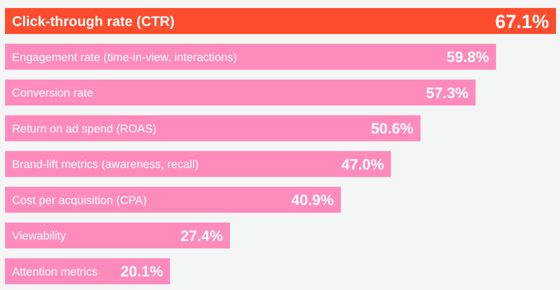  Describe the element at coordinates (522, 22) in the screenshot. I see `data-label: 67.1%` at that location.